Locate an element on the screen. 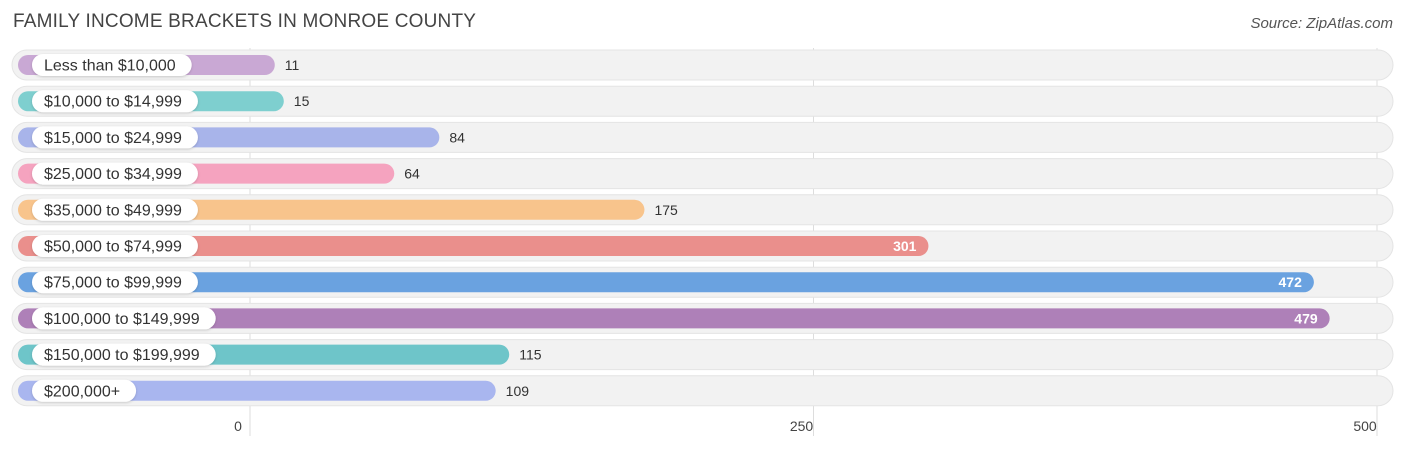  category-label: $200,000+ is located at coordinates (82, 391).